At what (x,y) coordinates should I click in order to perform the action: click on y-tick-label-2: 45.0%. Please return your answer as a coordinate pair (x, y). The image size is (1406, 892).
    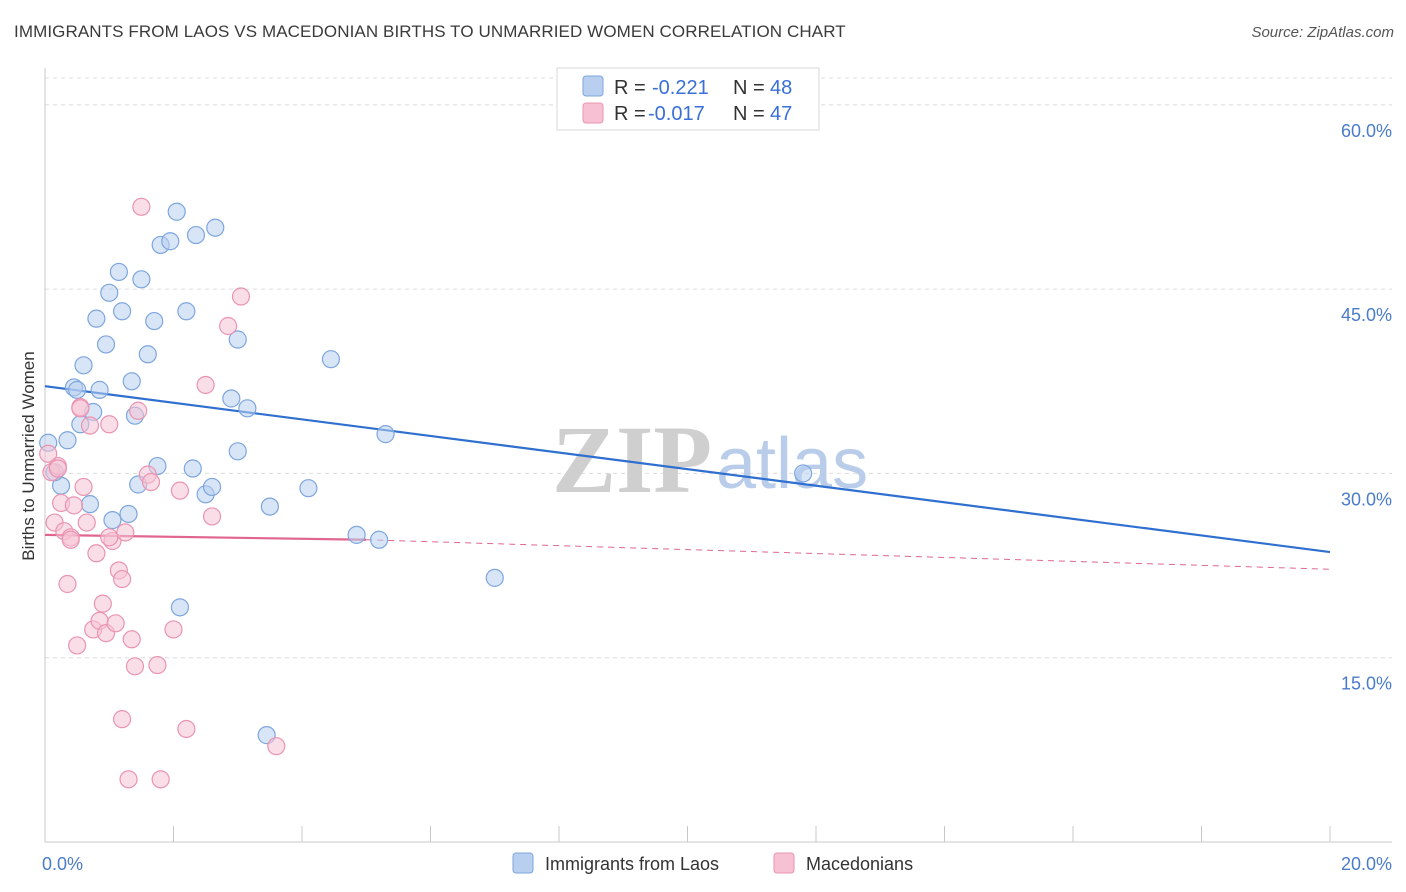
    Looking at the image, I should click on (1366, 315).